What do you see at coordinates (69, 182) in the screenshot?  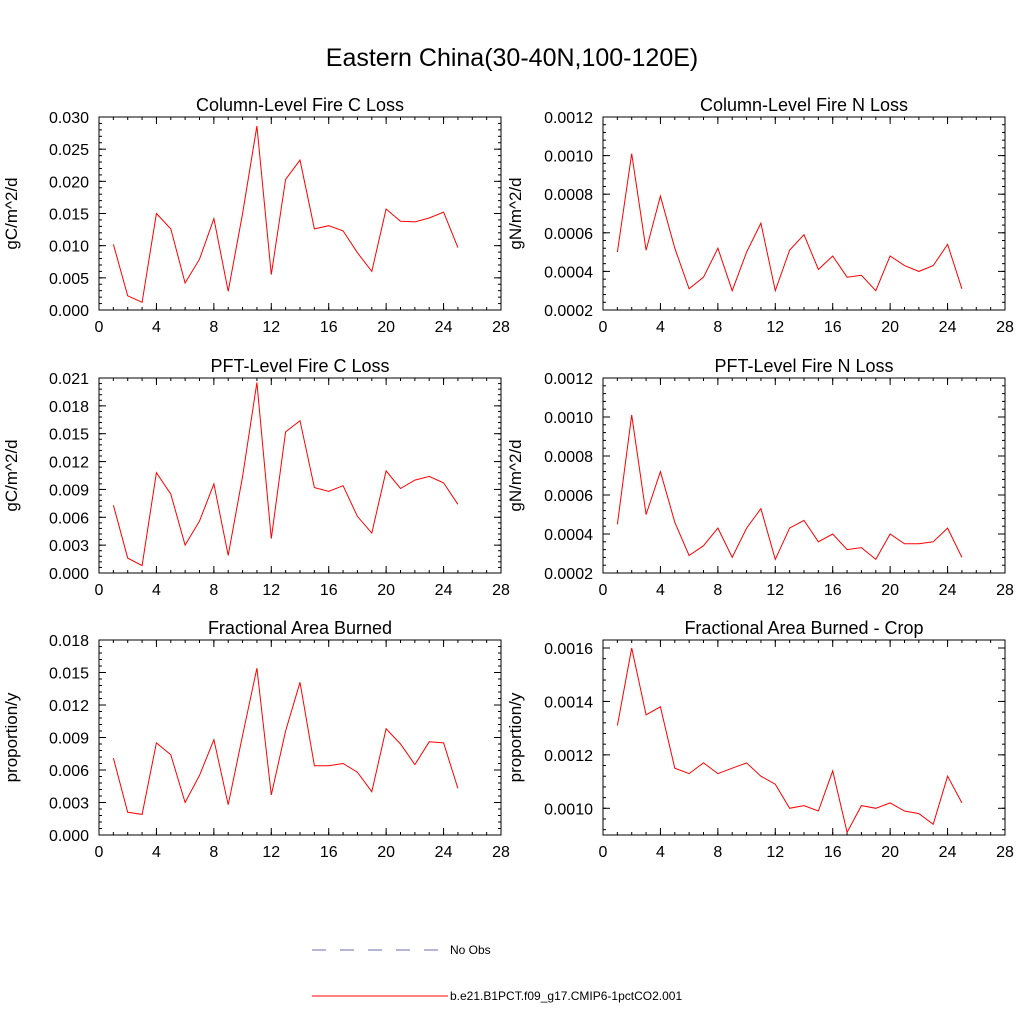 I see `y-tick-label: 0.020` at bounding box center [69, 182].